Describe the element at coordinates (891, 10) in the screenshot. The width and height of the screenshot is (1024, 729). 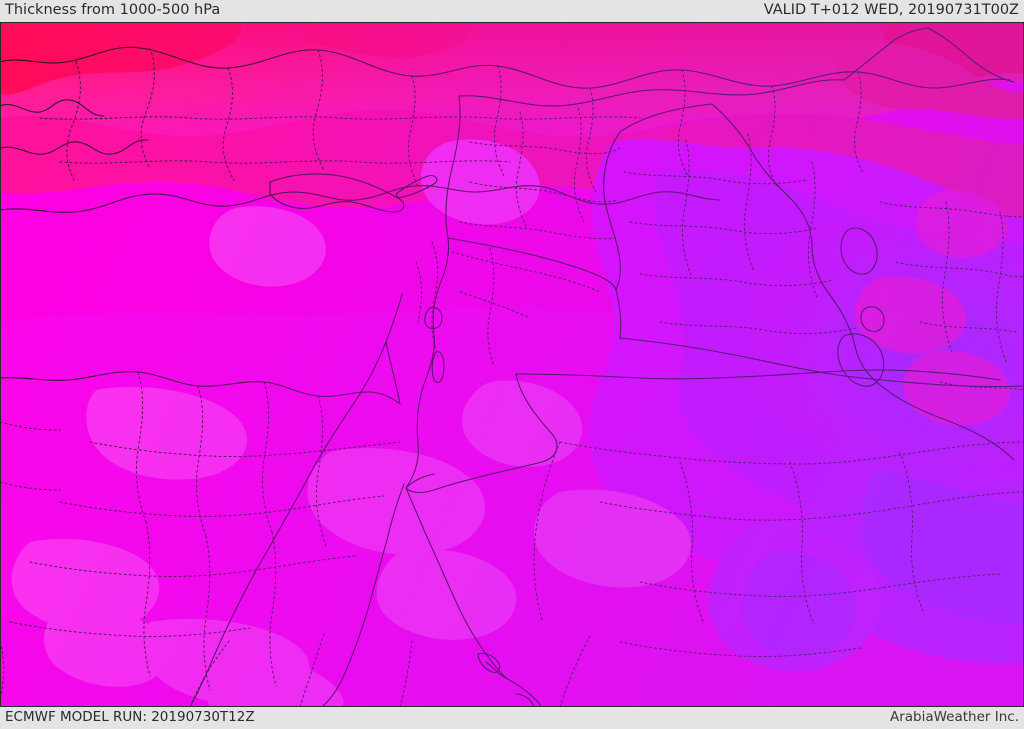
I see `valid-time-label: VALID T+012 WED, 20190731T00Z` at that location.